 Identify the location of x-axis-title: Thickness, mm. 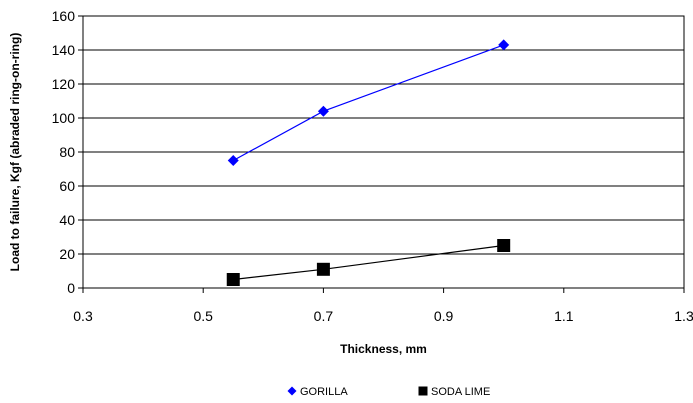
(383, 349).